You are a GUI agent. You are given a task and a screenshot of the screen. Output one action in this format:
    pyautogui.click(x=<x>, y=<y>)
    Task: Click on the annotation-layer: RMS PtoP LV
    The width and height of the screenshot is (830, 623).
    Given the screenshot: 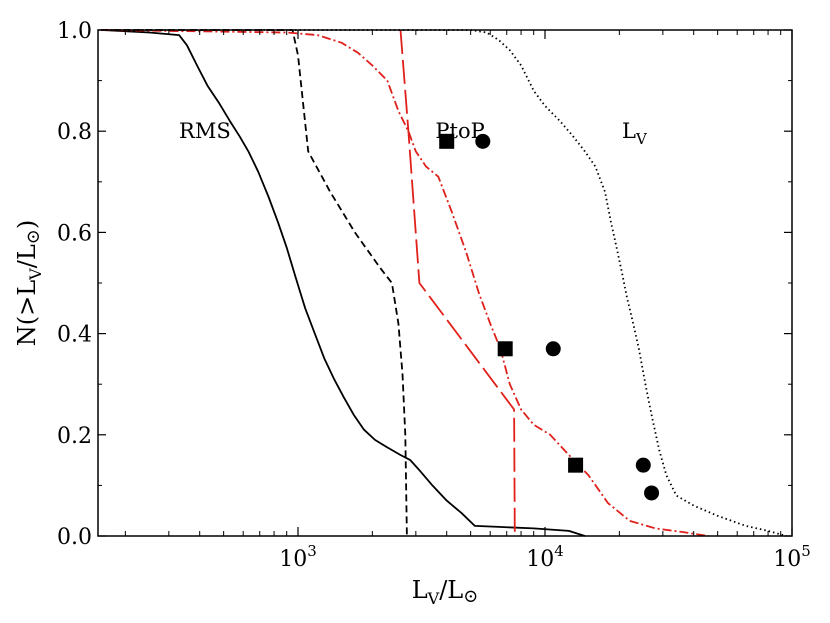 What is the action you would take?
    pyautogui.click(x=413, y=133)
    